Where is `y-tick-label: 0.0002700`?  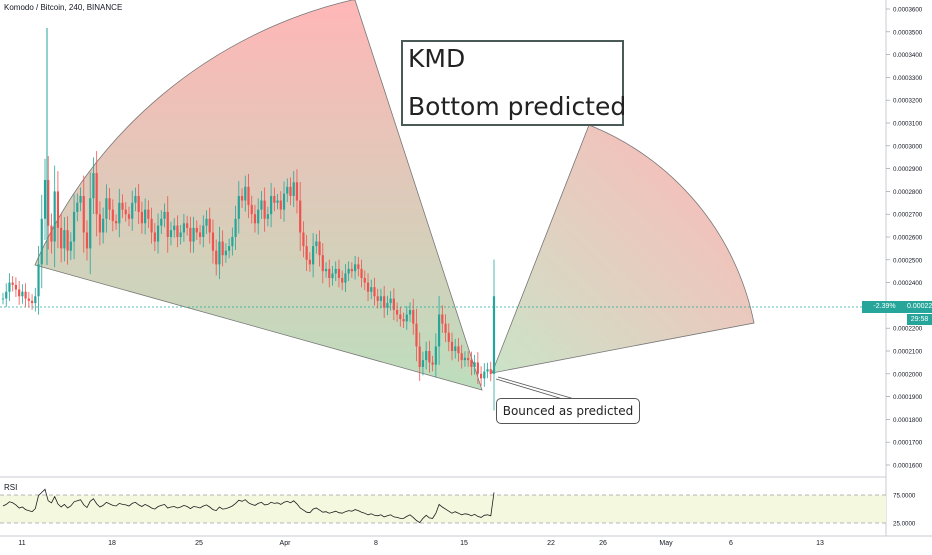 y-tick-label: 0.0002700 is located at coordinates (908, 215).